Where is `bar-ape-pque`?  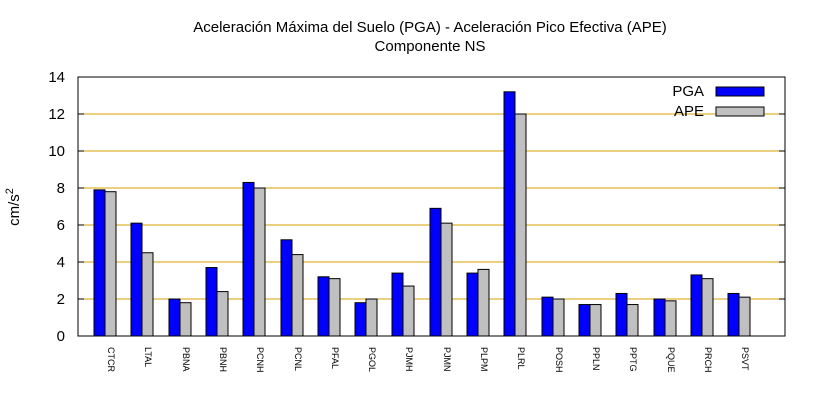
bar-ape-pque is located at coordinates (670, 318).